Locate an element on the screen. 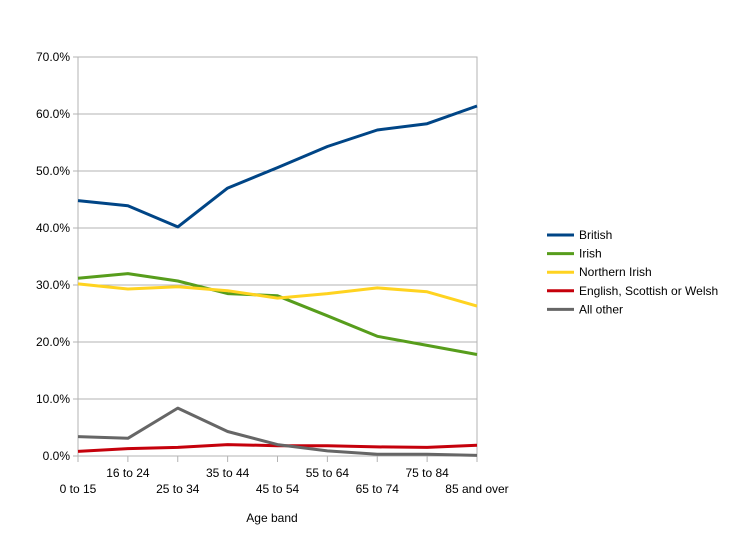 Image resolution: width=745 pixels, height=544 pixels. x-axis-label: Age band is located at coordinates (271, 518).